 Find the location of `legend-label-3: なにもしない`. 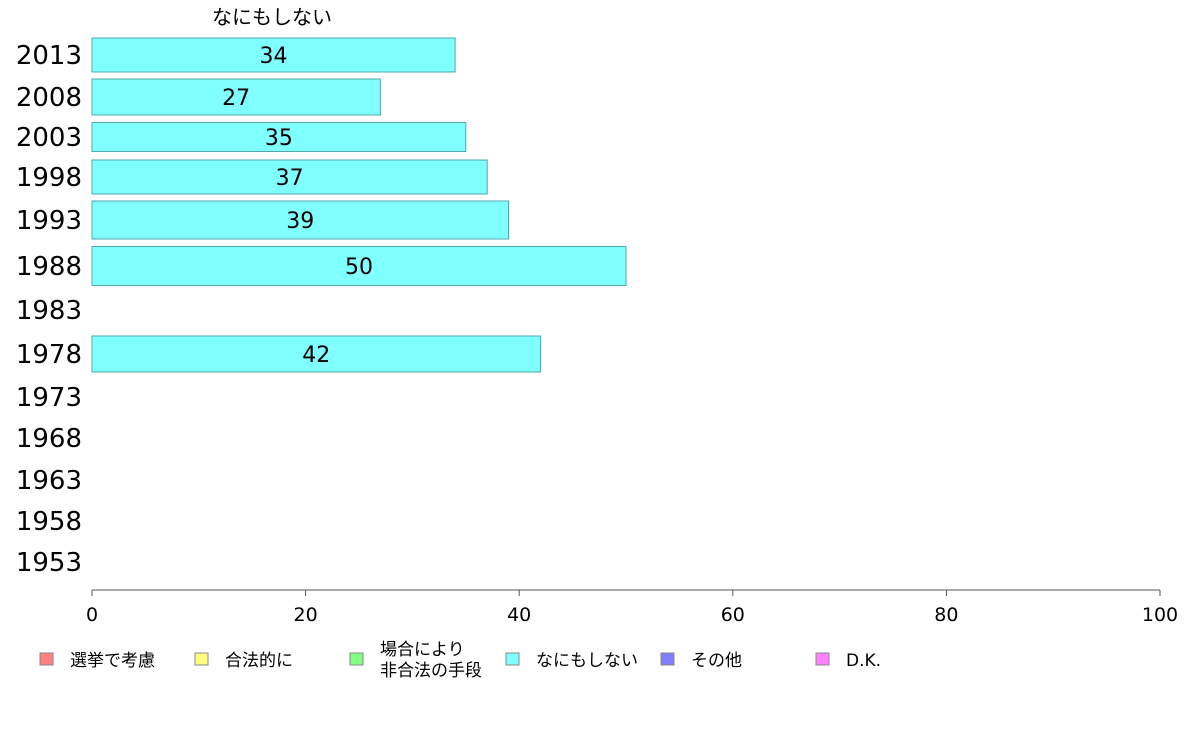

legend-label-3: なにもしない is located at coordinates (587, 661).